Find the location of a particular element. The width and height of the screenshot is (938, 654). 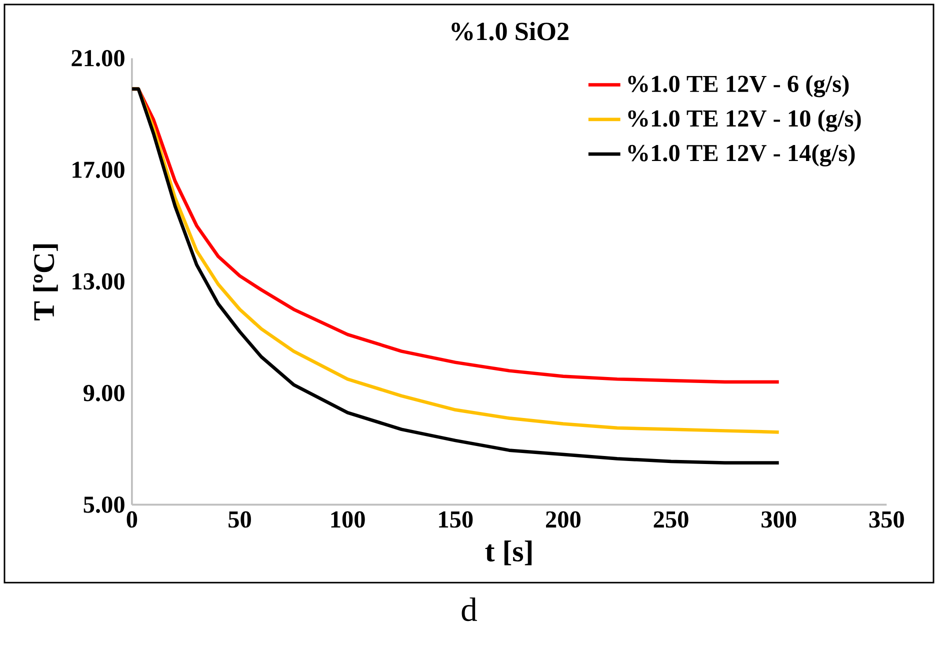

x-tick-label: 0 is located at coordinates (132, 519).